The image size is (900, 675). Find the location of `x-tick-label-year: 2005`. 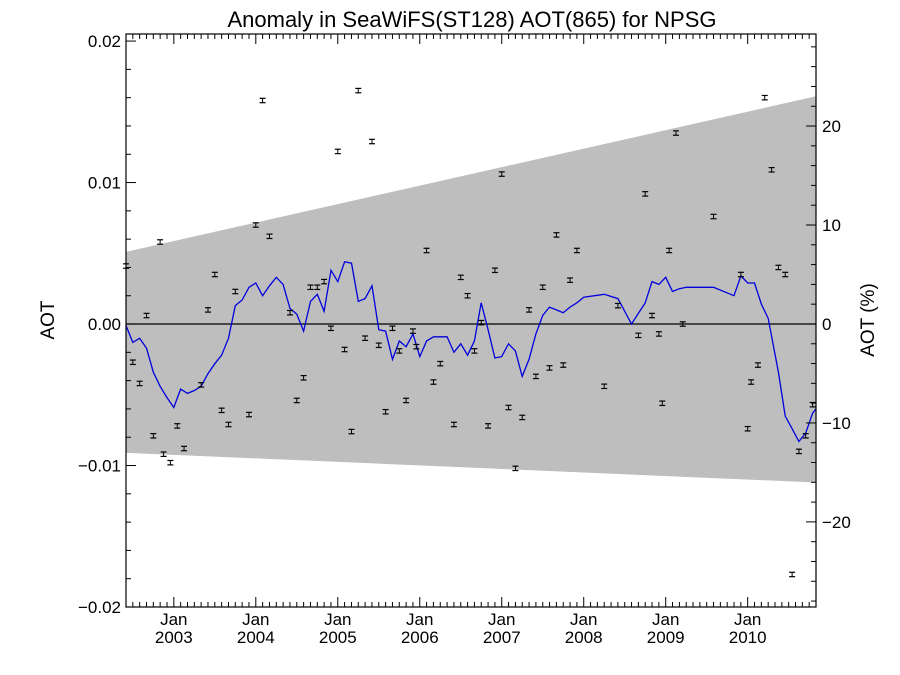

x-tick-label-year: 2005 is located at coordinates (338, 637).